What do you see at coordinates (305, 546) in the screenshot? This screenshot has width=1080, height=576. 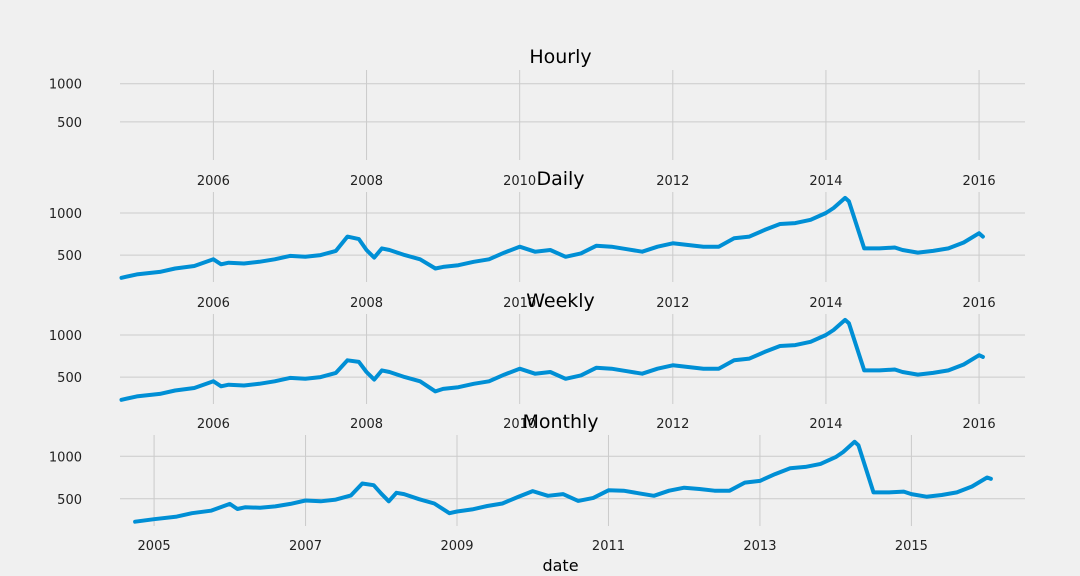 I see `x-tick-label: 2007` at bounding box center [305, 546].